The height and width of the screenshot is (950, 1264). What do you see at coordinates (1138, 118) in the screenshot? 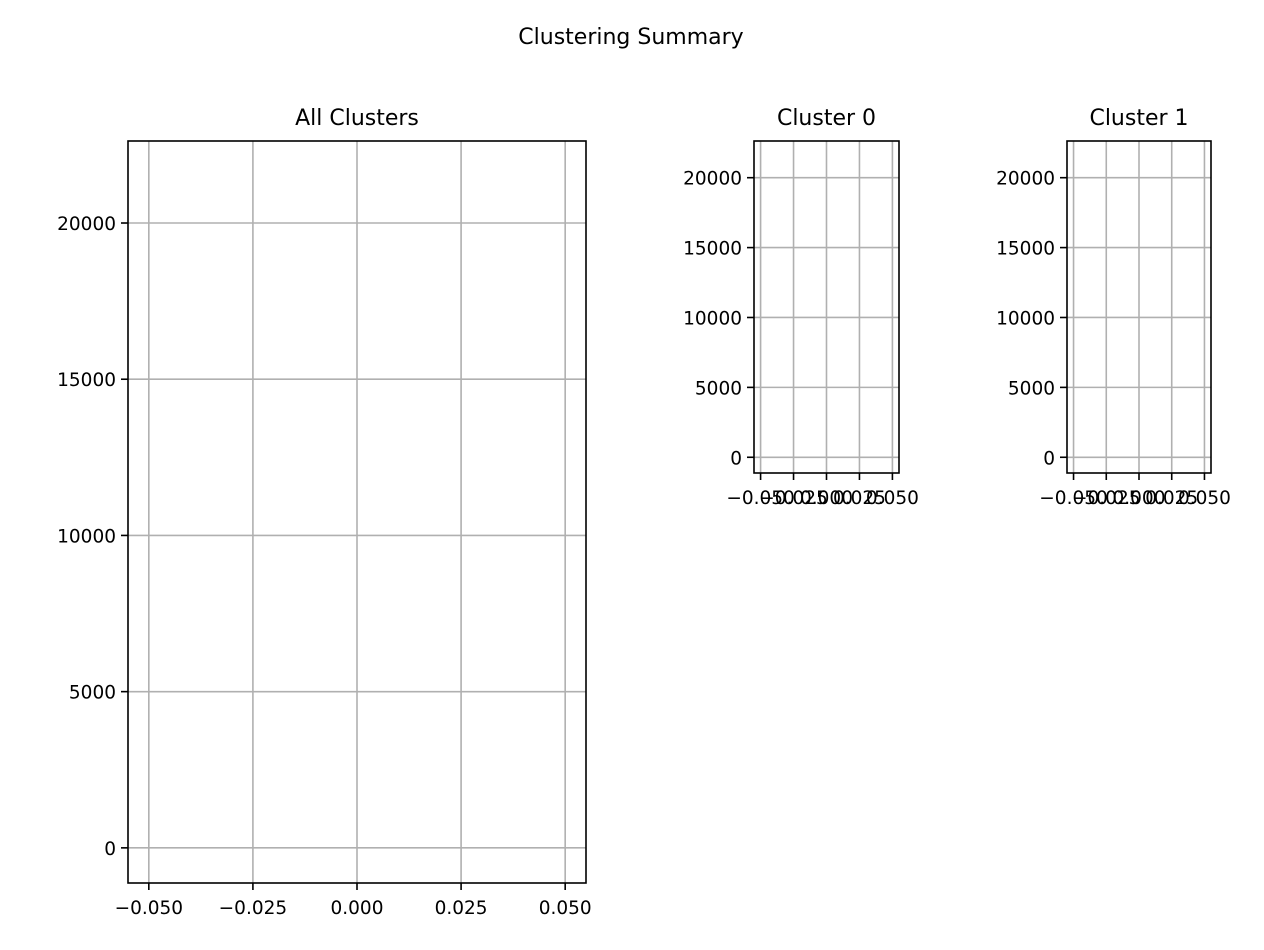
I see `subplot-title: Cluster 1` at bounding box center [1138, 118].